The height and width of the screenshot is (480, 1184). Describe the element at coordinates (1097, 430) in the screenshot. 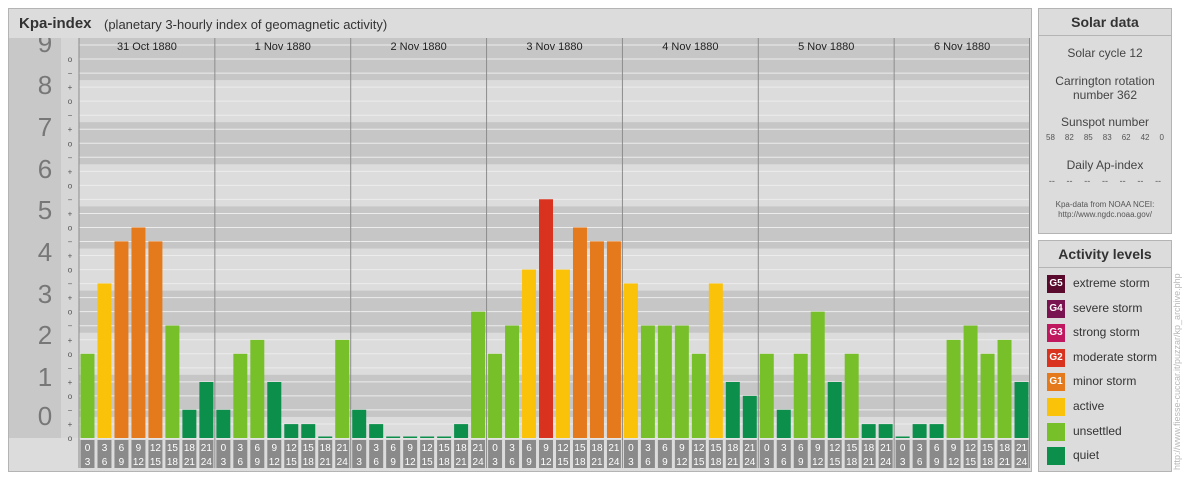

I see `legend-label: unsettled` at that location.